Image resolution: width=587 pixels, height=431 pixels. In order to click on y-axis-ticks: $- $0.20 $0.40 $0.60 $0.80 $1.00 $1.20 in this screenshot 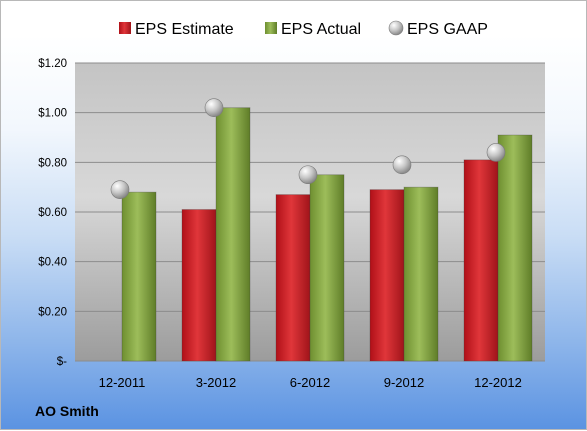, I will do `click(52, 213)`.